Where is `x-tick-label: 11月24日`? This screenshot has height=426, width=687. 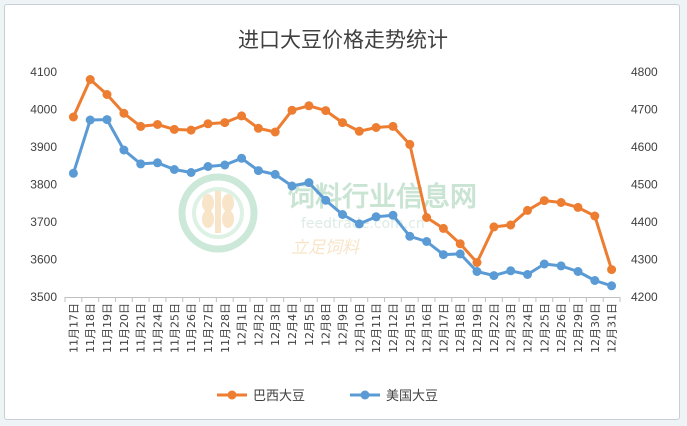
x-tick-label: 11月24日 is located at coordinates (158, 328).